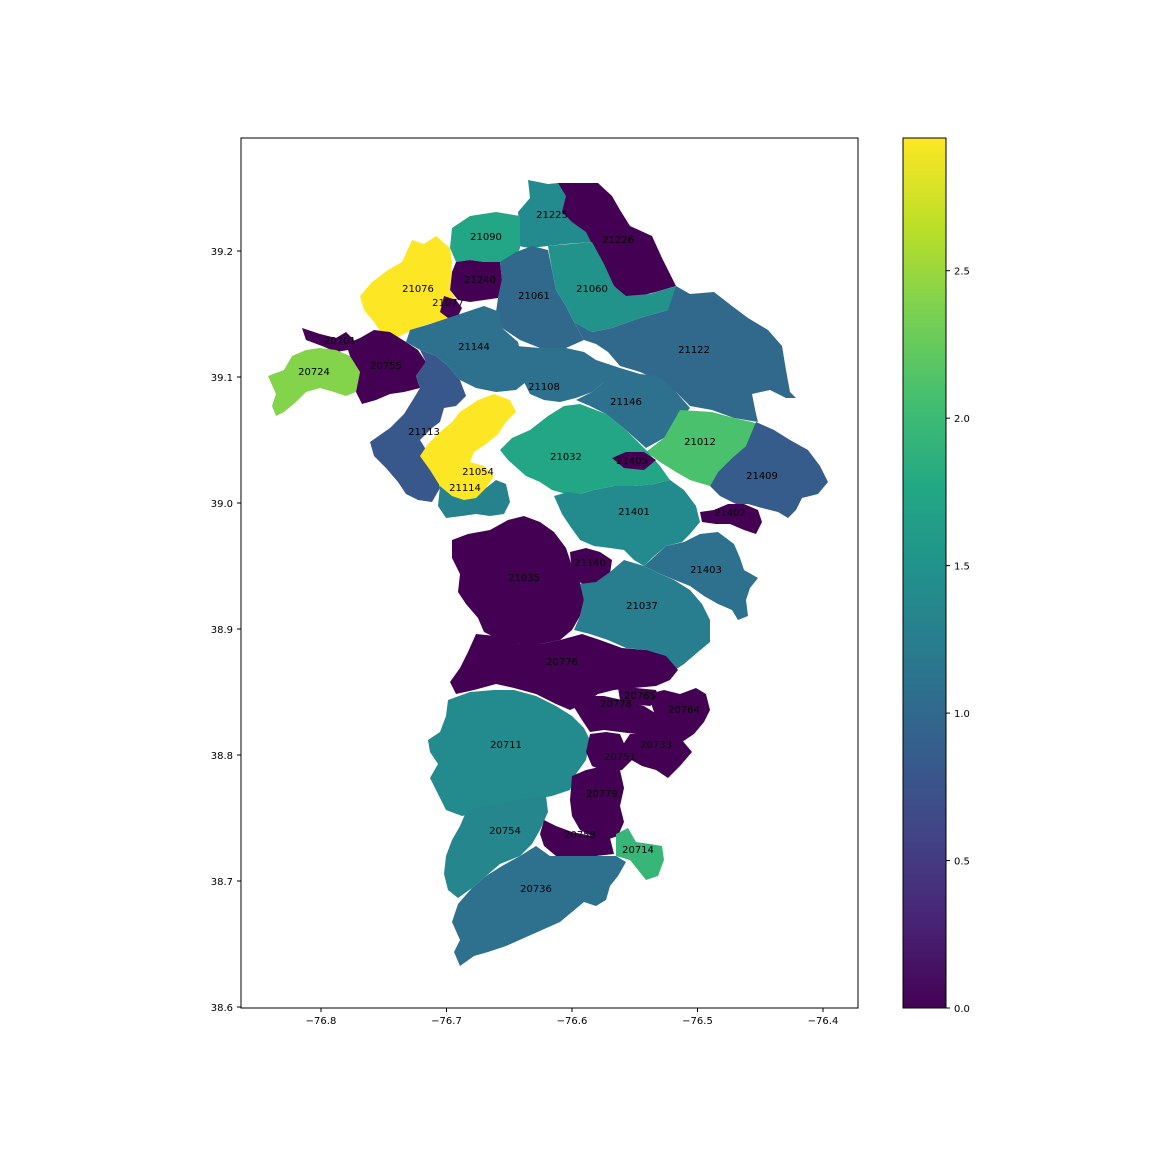 Image resolution: width=1152 pixels, height=1152 pixels. Describe the element at coordinates (962, 1009) in the screenshot. I see `colorbar-tick-label: 0.0` at that location.